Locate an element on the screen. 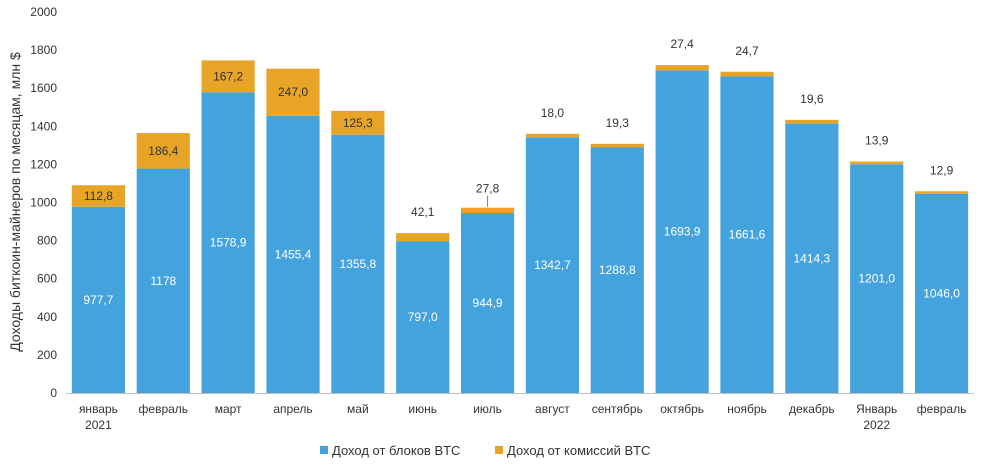  y-tick-label: 200 is located at coordinates (47, 355).